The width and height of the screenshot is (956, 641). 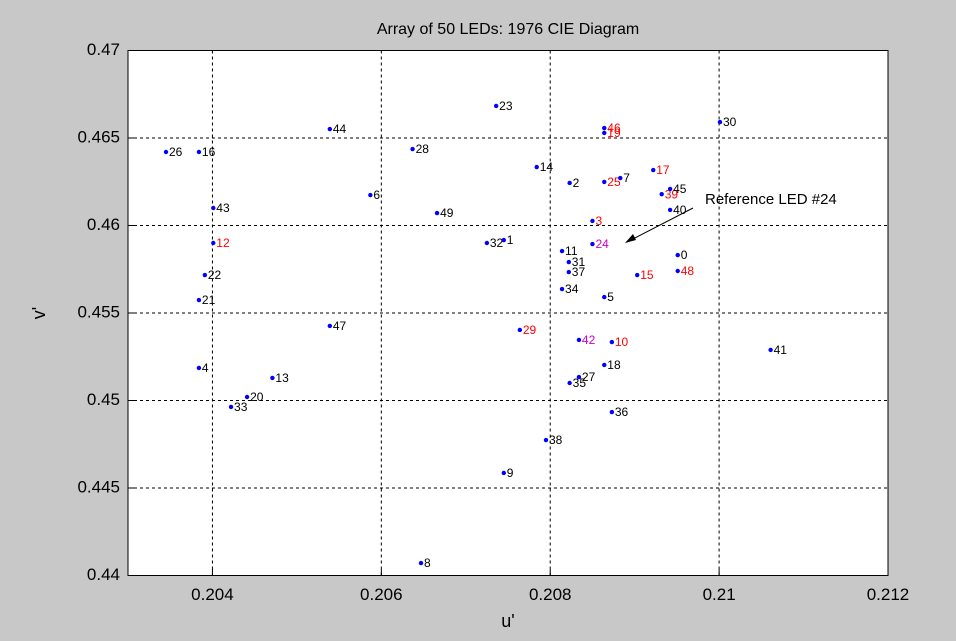 I want to click on point-label: 45, so click(x=680, y=189).